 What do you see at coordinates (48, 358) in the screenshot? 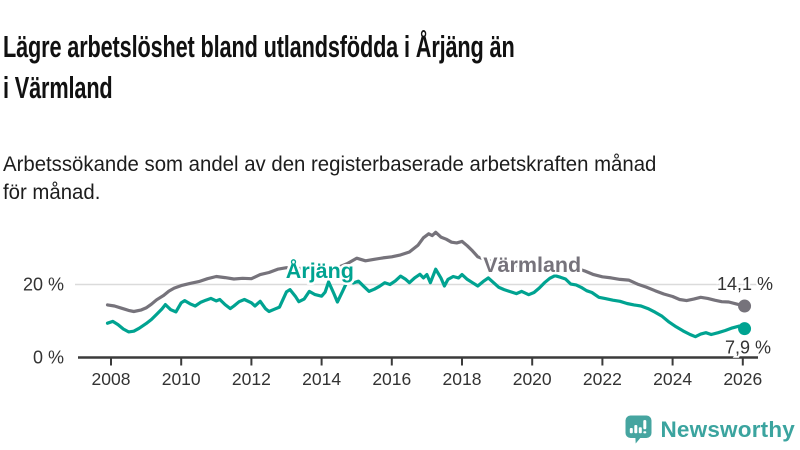
I see `y-tick-label: 0 %` at bounding box center [48, 358].